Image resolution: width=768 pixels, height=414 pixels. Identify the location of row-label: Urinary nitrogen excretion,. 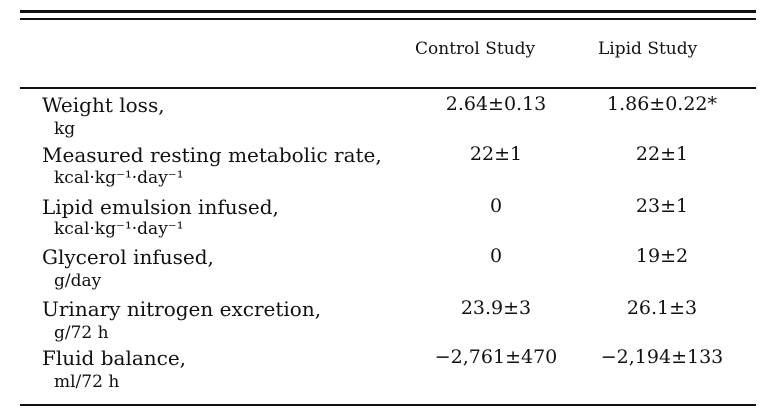
(182, 309).